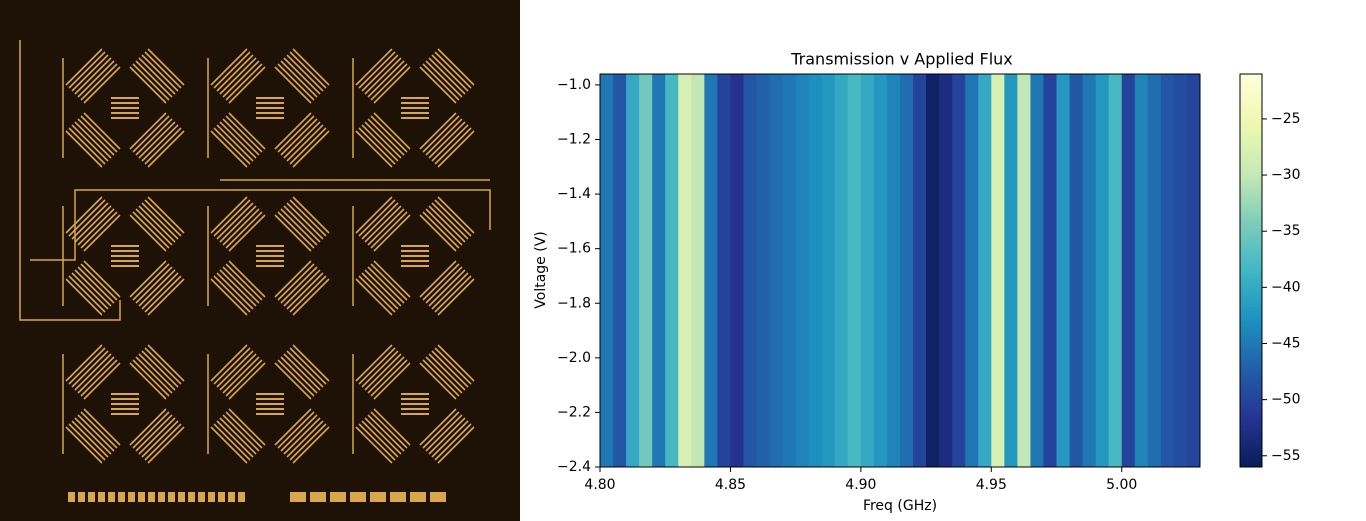 This screenshot has width=1366, height=521. I want to click on x-tick-label: 5.00, so click(1121, 485).